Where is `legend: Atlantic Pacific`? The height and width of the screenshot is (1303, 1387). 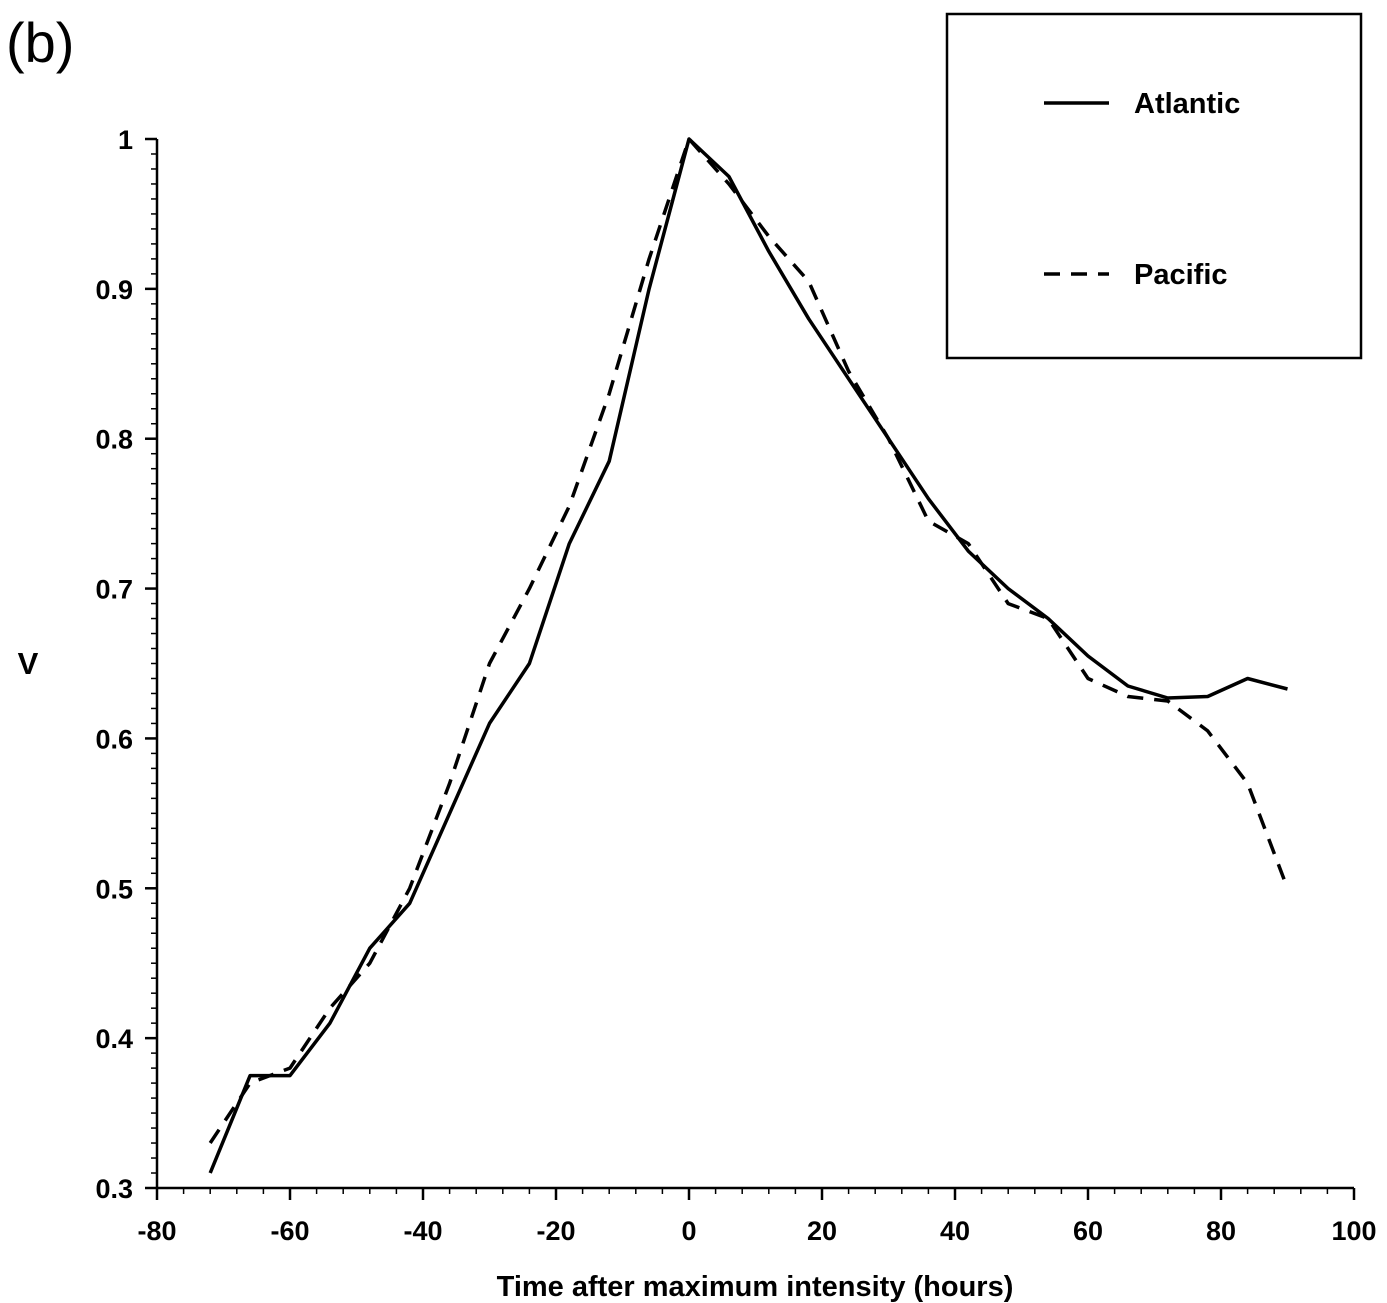 legend: Atlantic Pacific is located at coordinates (1154, 186).